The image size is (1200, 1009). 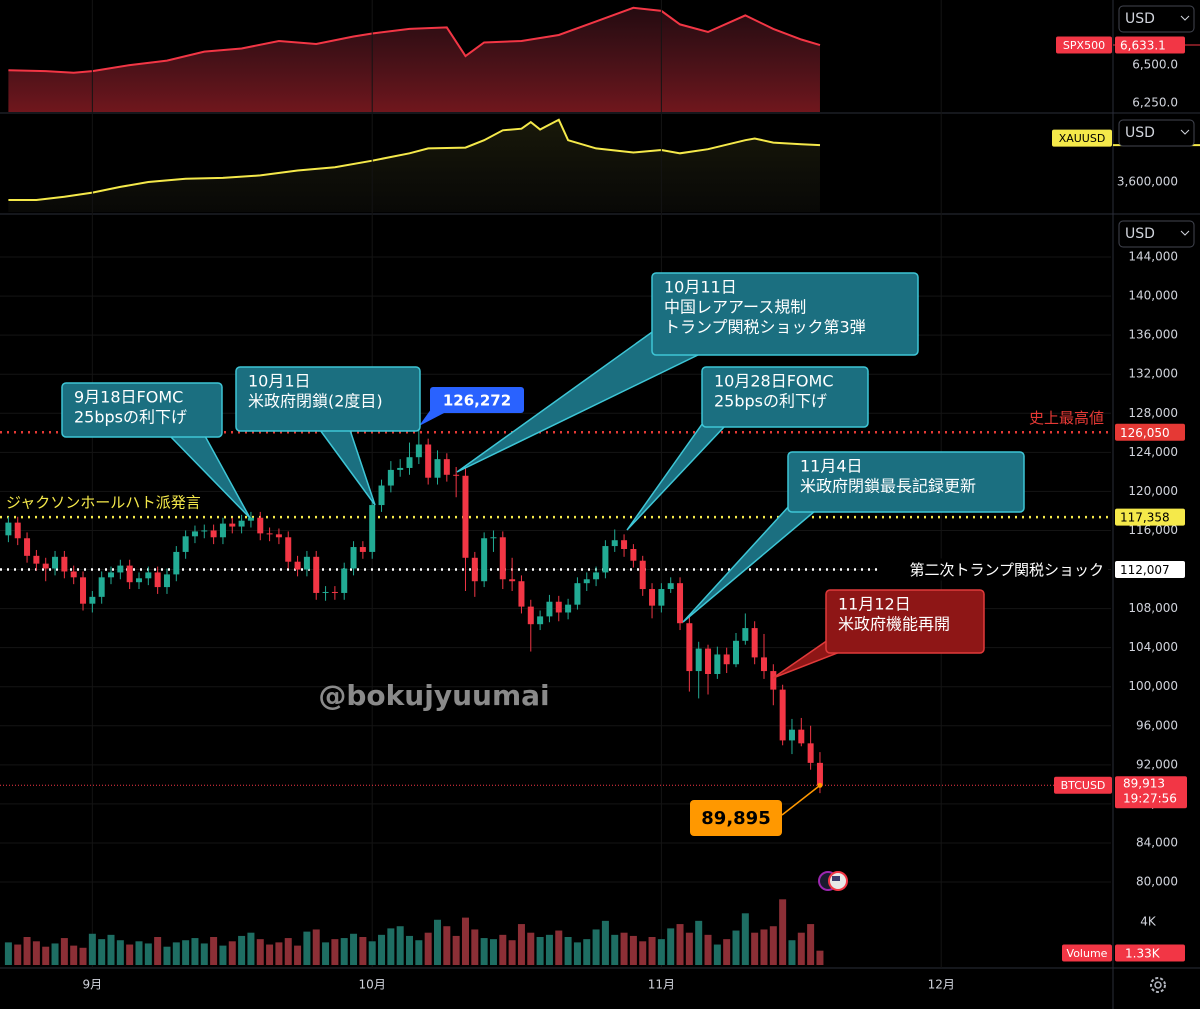 What do you see at coordinates (774, 381) in the screenshot?
I see `annotation-text: 10月28日FOMC` at bounding box center [774, 381].